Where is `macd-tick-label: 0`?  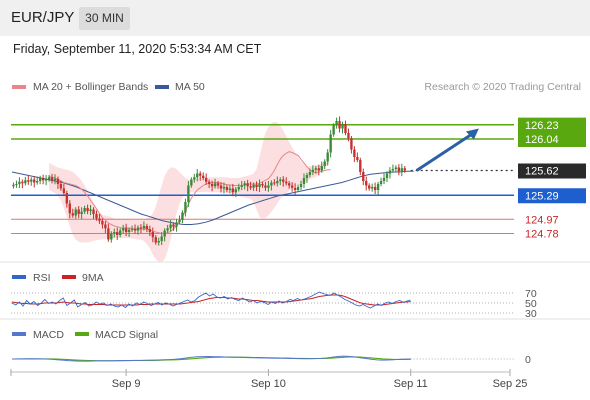 macd-tick-label: 0 is located at coordinates (528, 360).